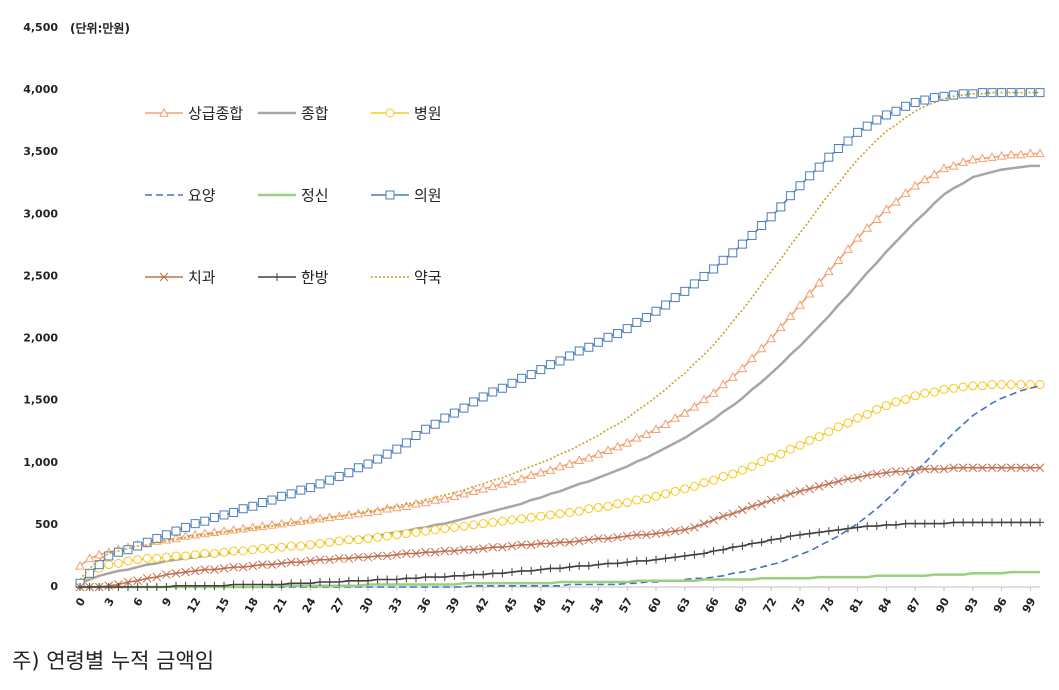 The height and width of the screenshot is (690, 1059). What do you see at coordinates (222, 606) in the screenshot?
I see `x-tick-label: 15` at bounding box center [222, 606].